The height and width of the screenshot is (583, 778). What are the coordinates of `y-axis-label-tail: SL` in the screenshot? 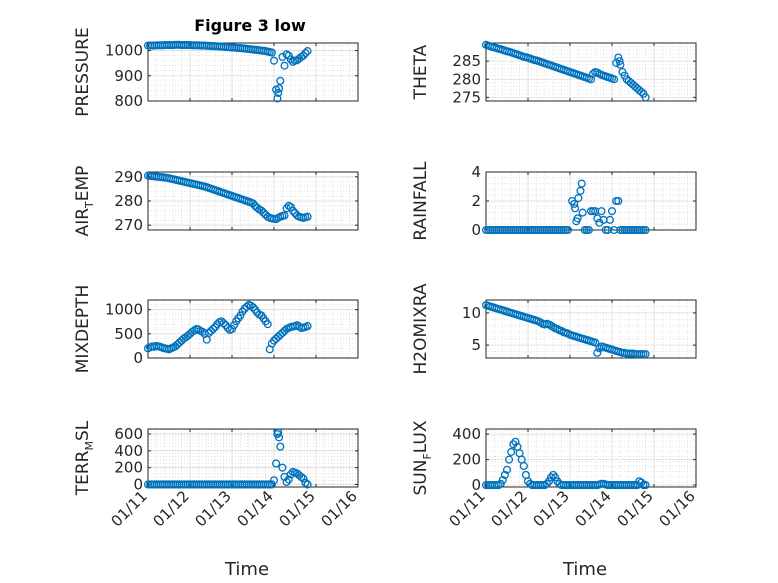 It's located at (83, 430).